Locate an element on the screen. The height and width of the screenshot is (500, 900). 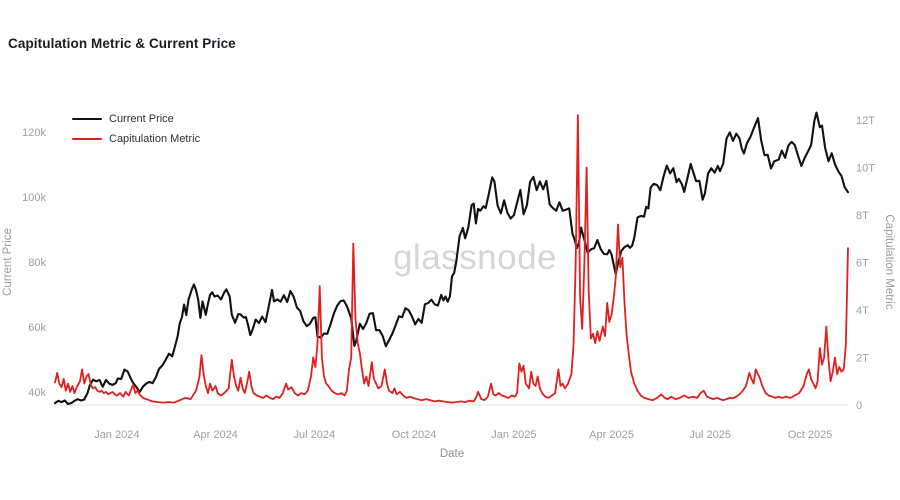
right-axis-tick: 0 is located at coordinates (859, 406).